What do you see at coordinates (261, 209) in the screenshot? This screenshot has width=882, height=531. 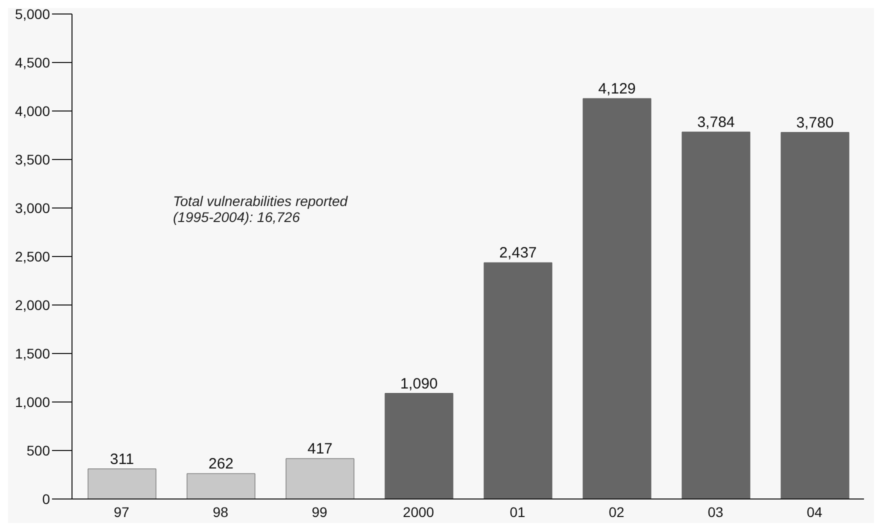 I see `annotation: Total vulnerabilities reported (1995-2004): 16,726` at bounding box center [261, 209].